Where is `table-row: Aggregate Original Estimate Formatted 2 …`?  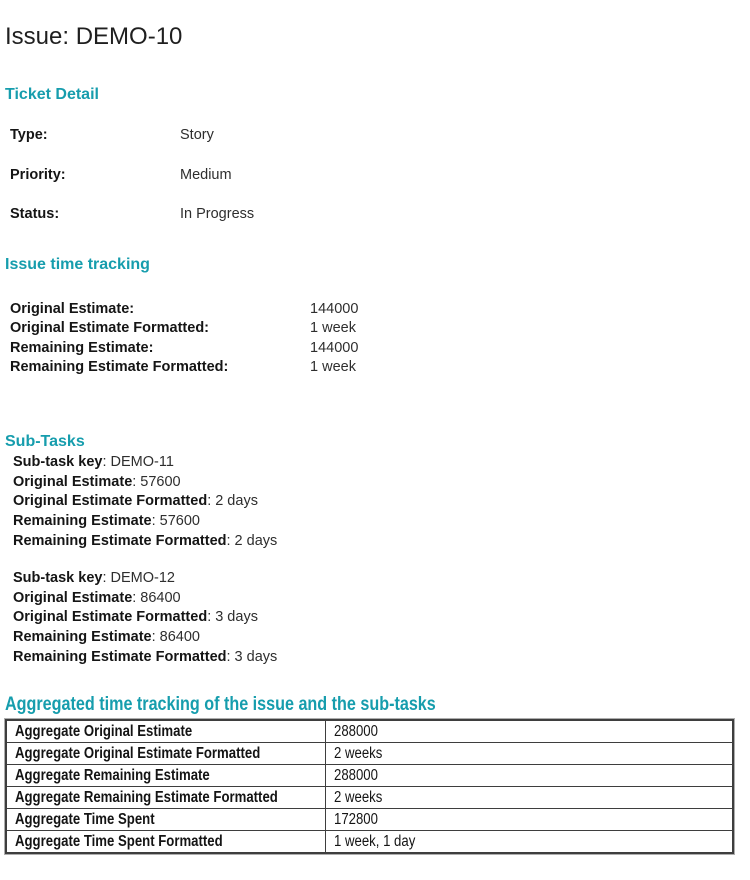 table-row: Aggregate Original Estimate Formatted 2 … is located at coordinates (369, 753).